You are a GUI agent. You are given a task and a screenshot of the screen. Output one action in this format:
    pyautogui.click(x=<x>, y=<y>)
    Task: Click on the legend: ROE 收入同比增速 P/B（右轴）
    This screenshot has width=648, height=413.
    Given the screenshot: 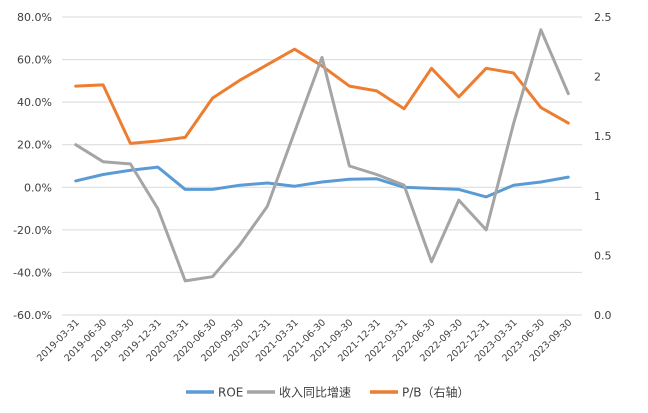 What is the action you would take?
    pyautogui.click(x=328, y=392)
    